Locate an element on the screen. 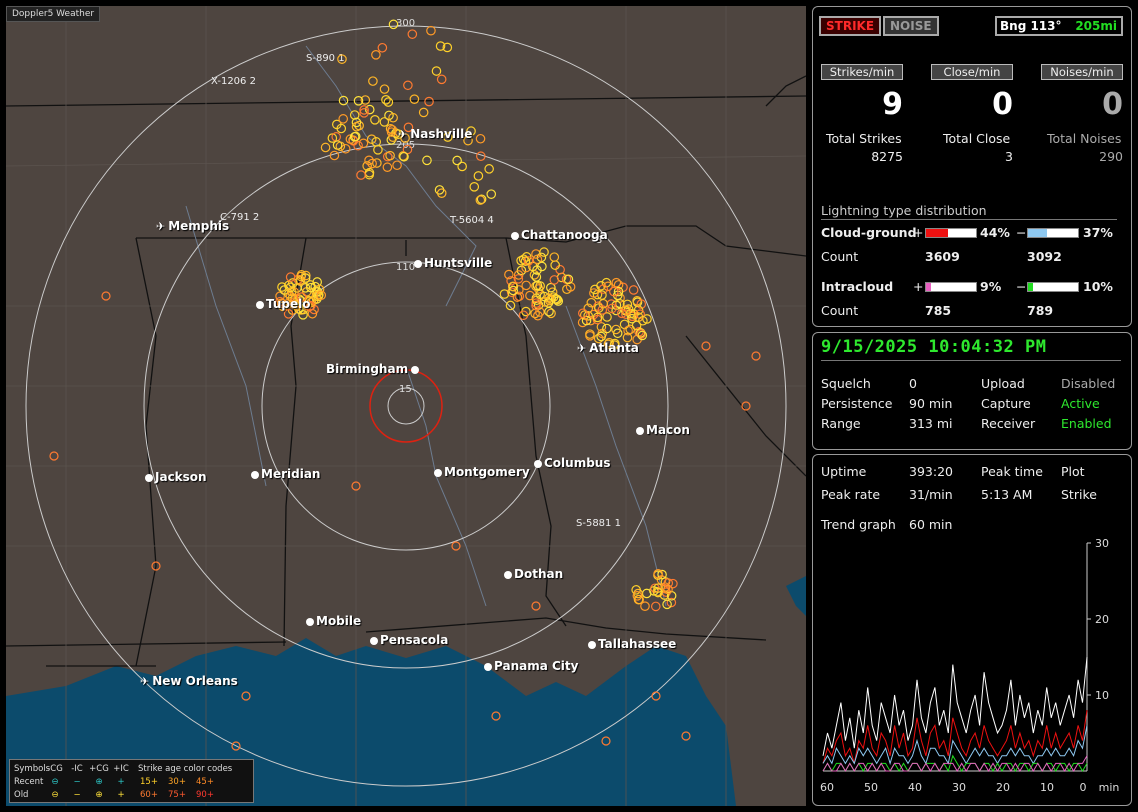 The image size is (1138, 812). receiver-value: Enabled is located at coordinates (1086, 423).